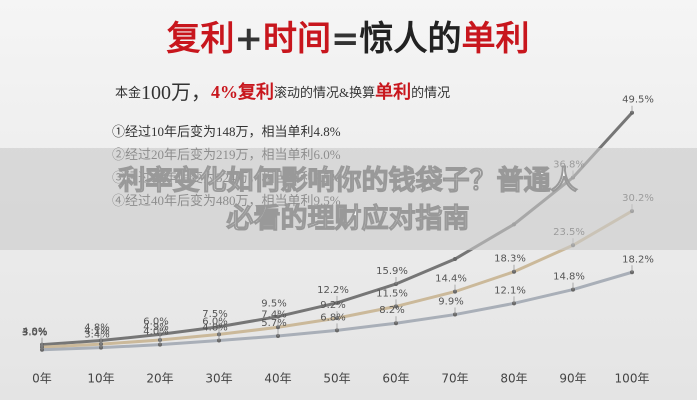  What do you see at coordinates (513, 379) in the screenshot?
I see `x-tick-label: 80年` at bounding box center [513, 379].